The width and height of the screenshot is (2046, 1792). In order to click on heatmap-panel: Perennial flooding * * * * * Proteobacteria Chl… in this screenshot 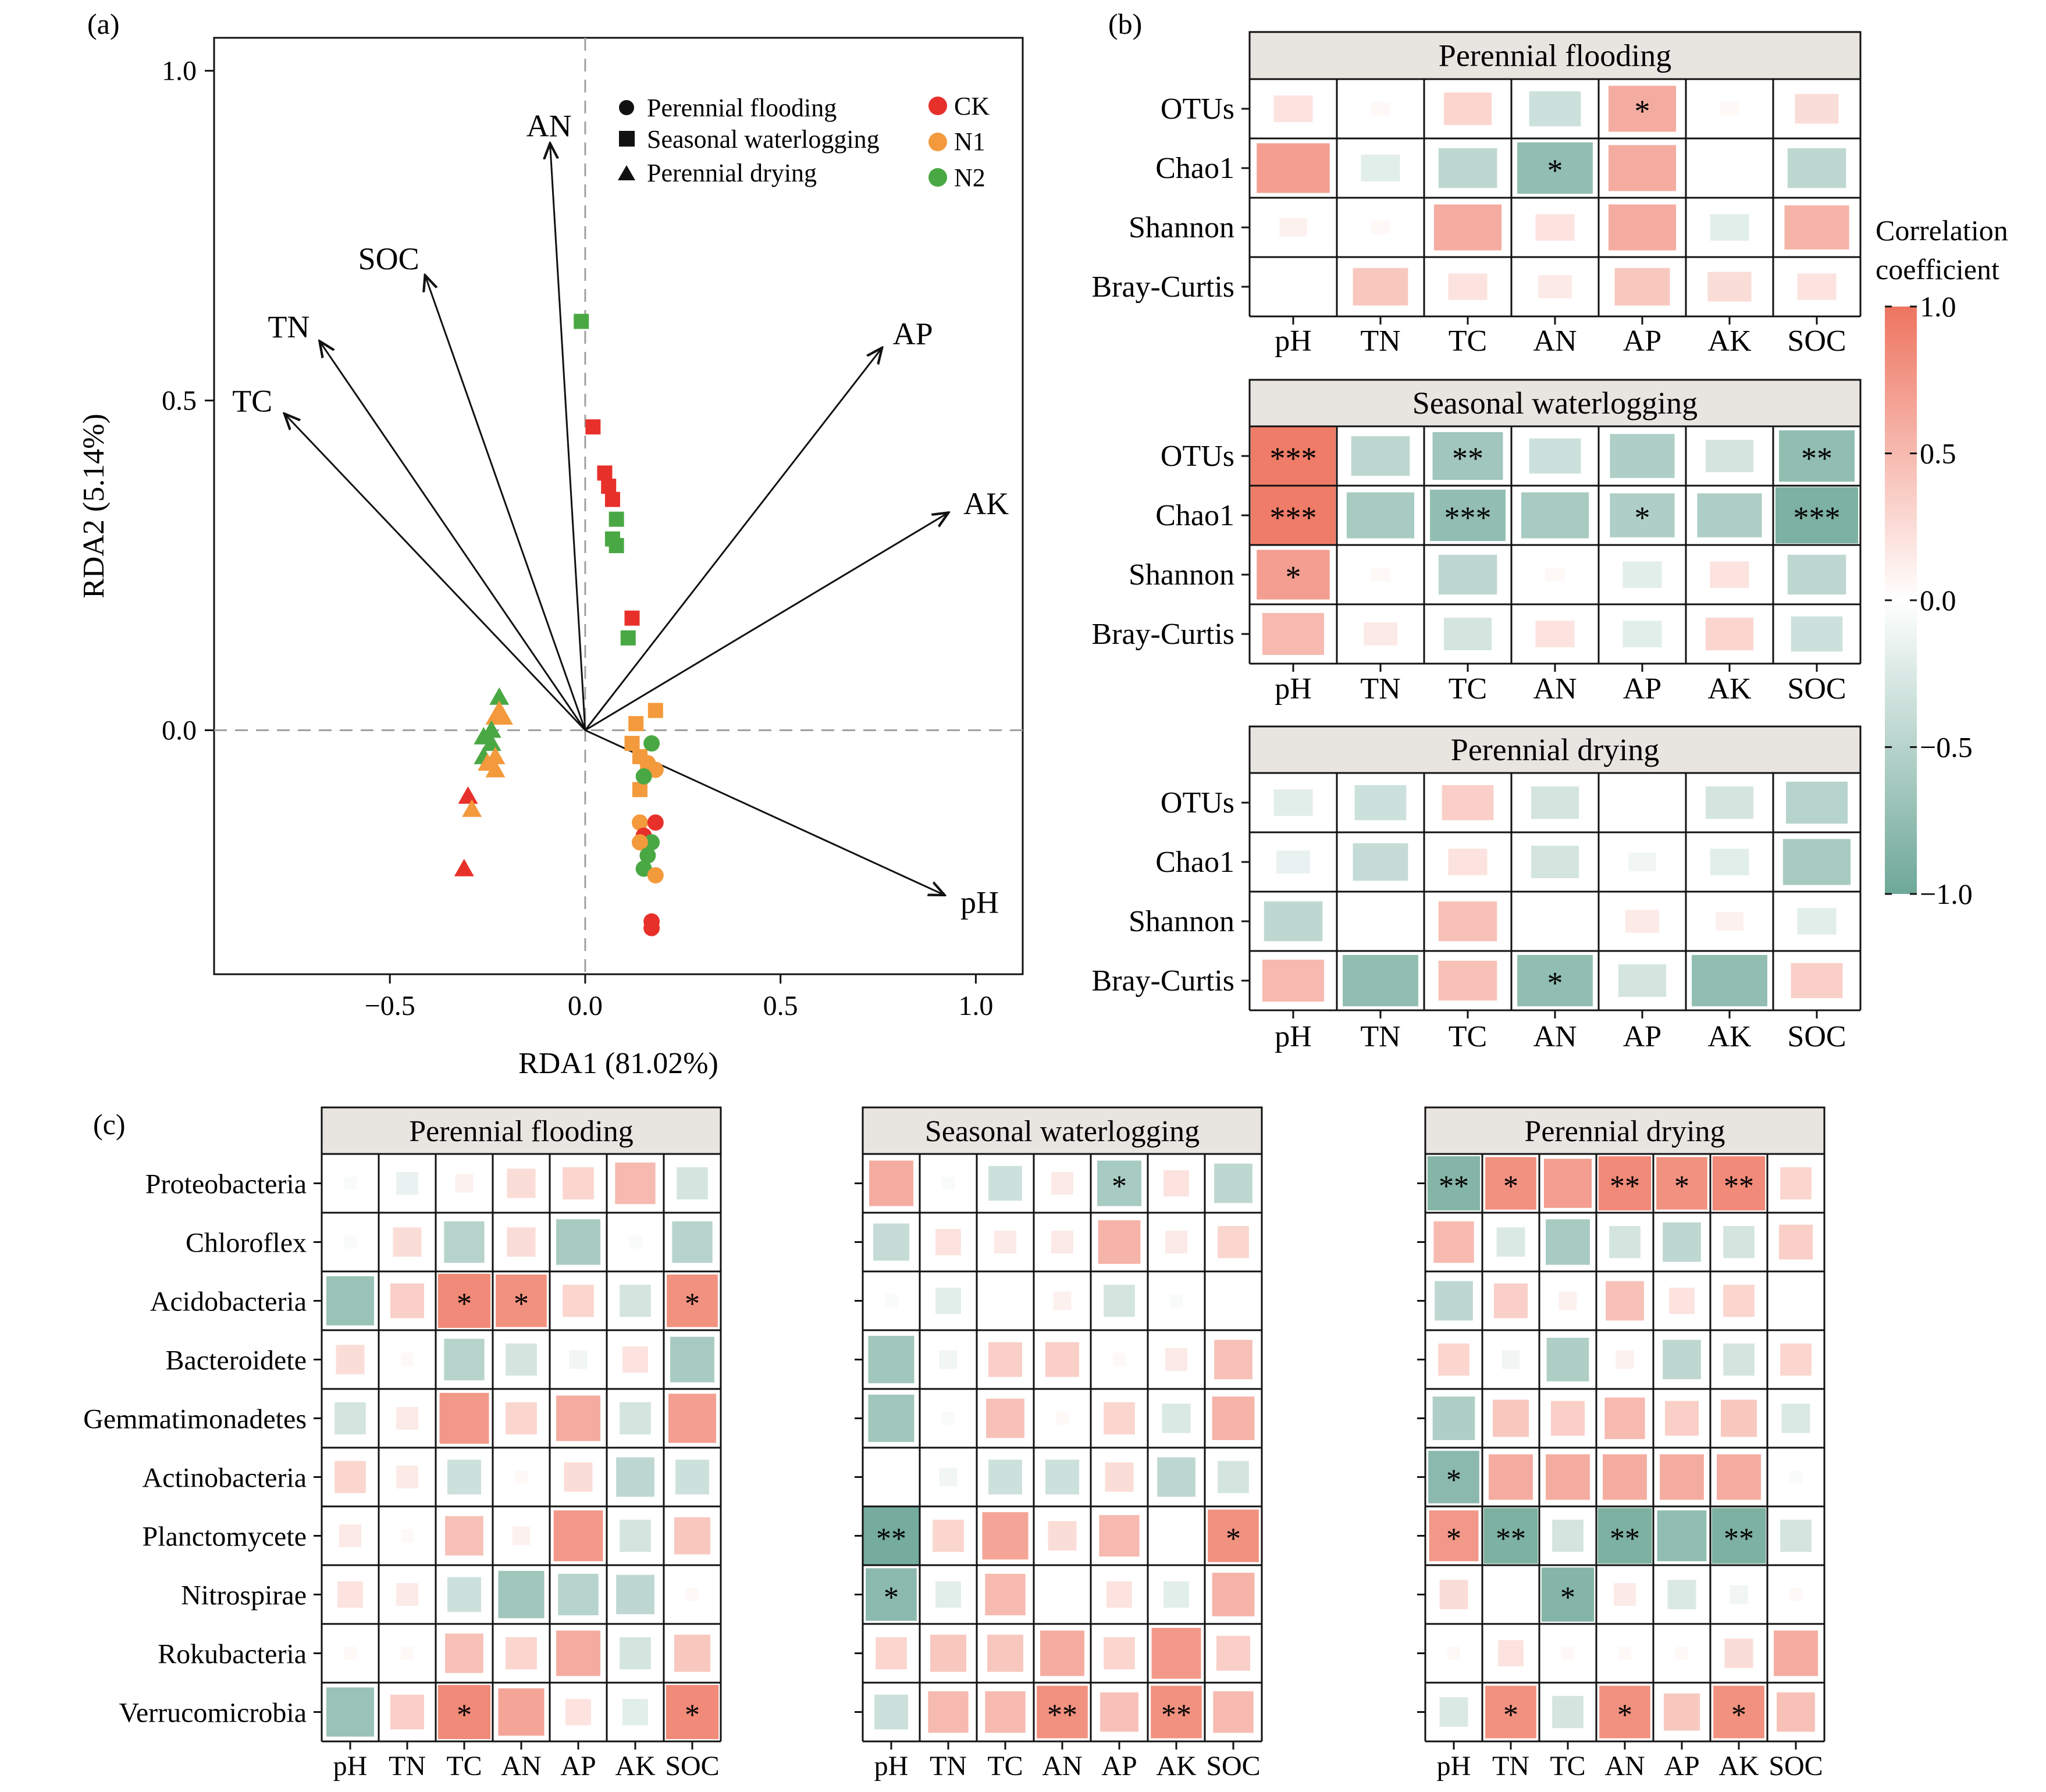, I will do `click(402, 1444)`.